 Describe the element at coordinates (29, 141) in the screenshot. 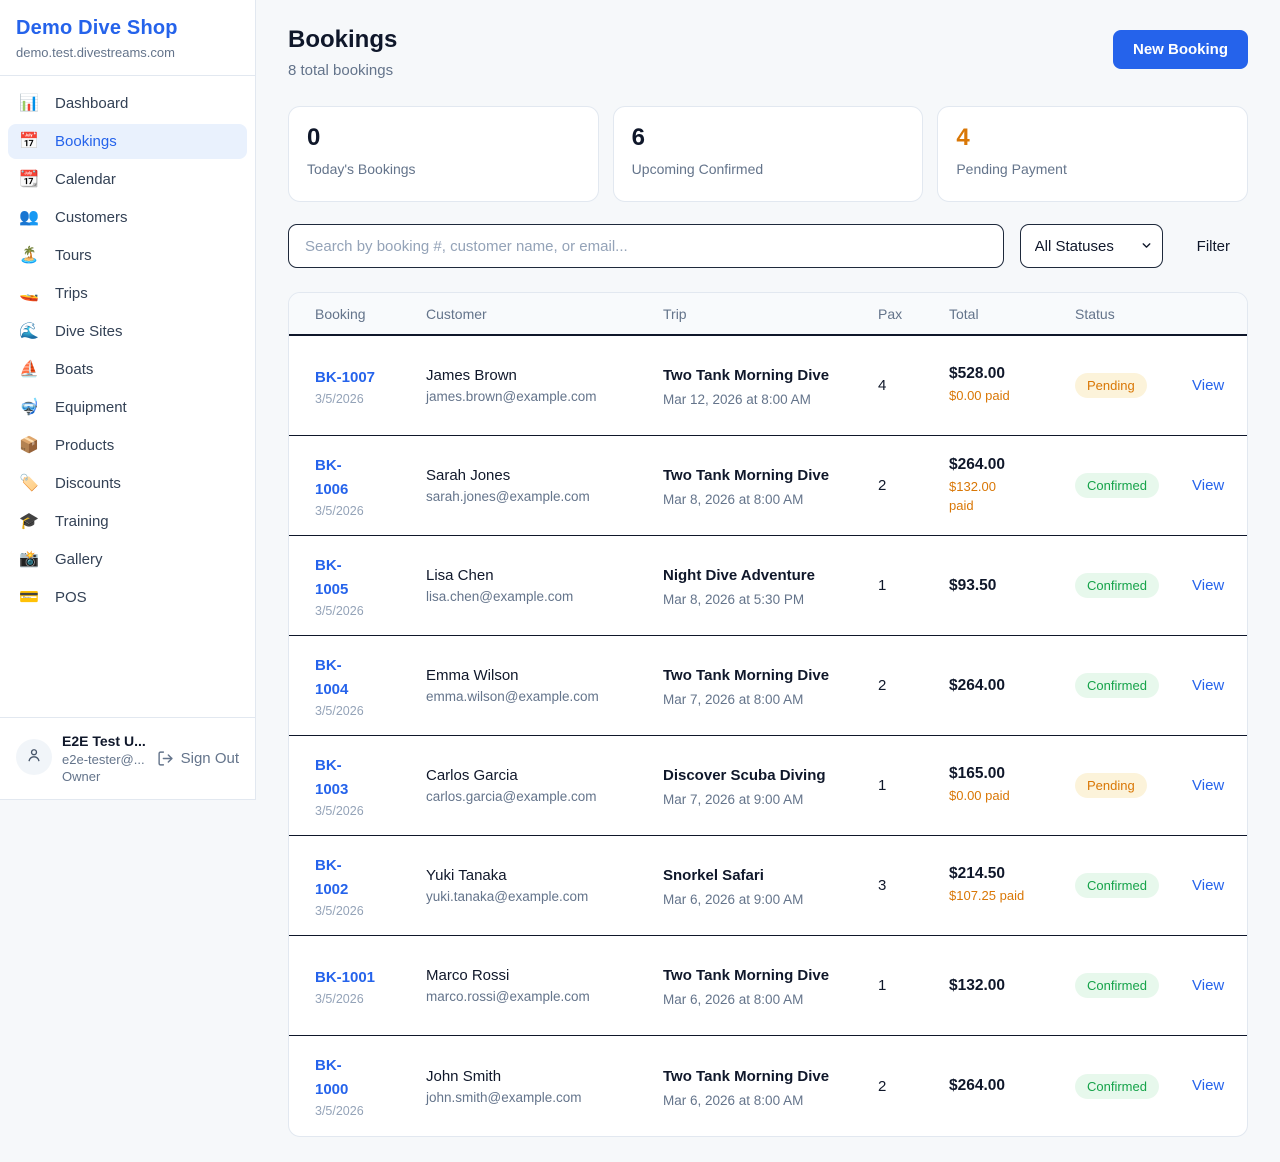

I see `calendar-icon: 📅` at that location.